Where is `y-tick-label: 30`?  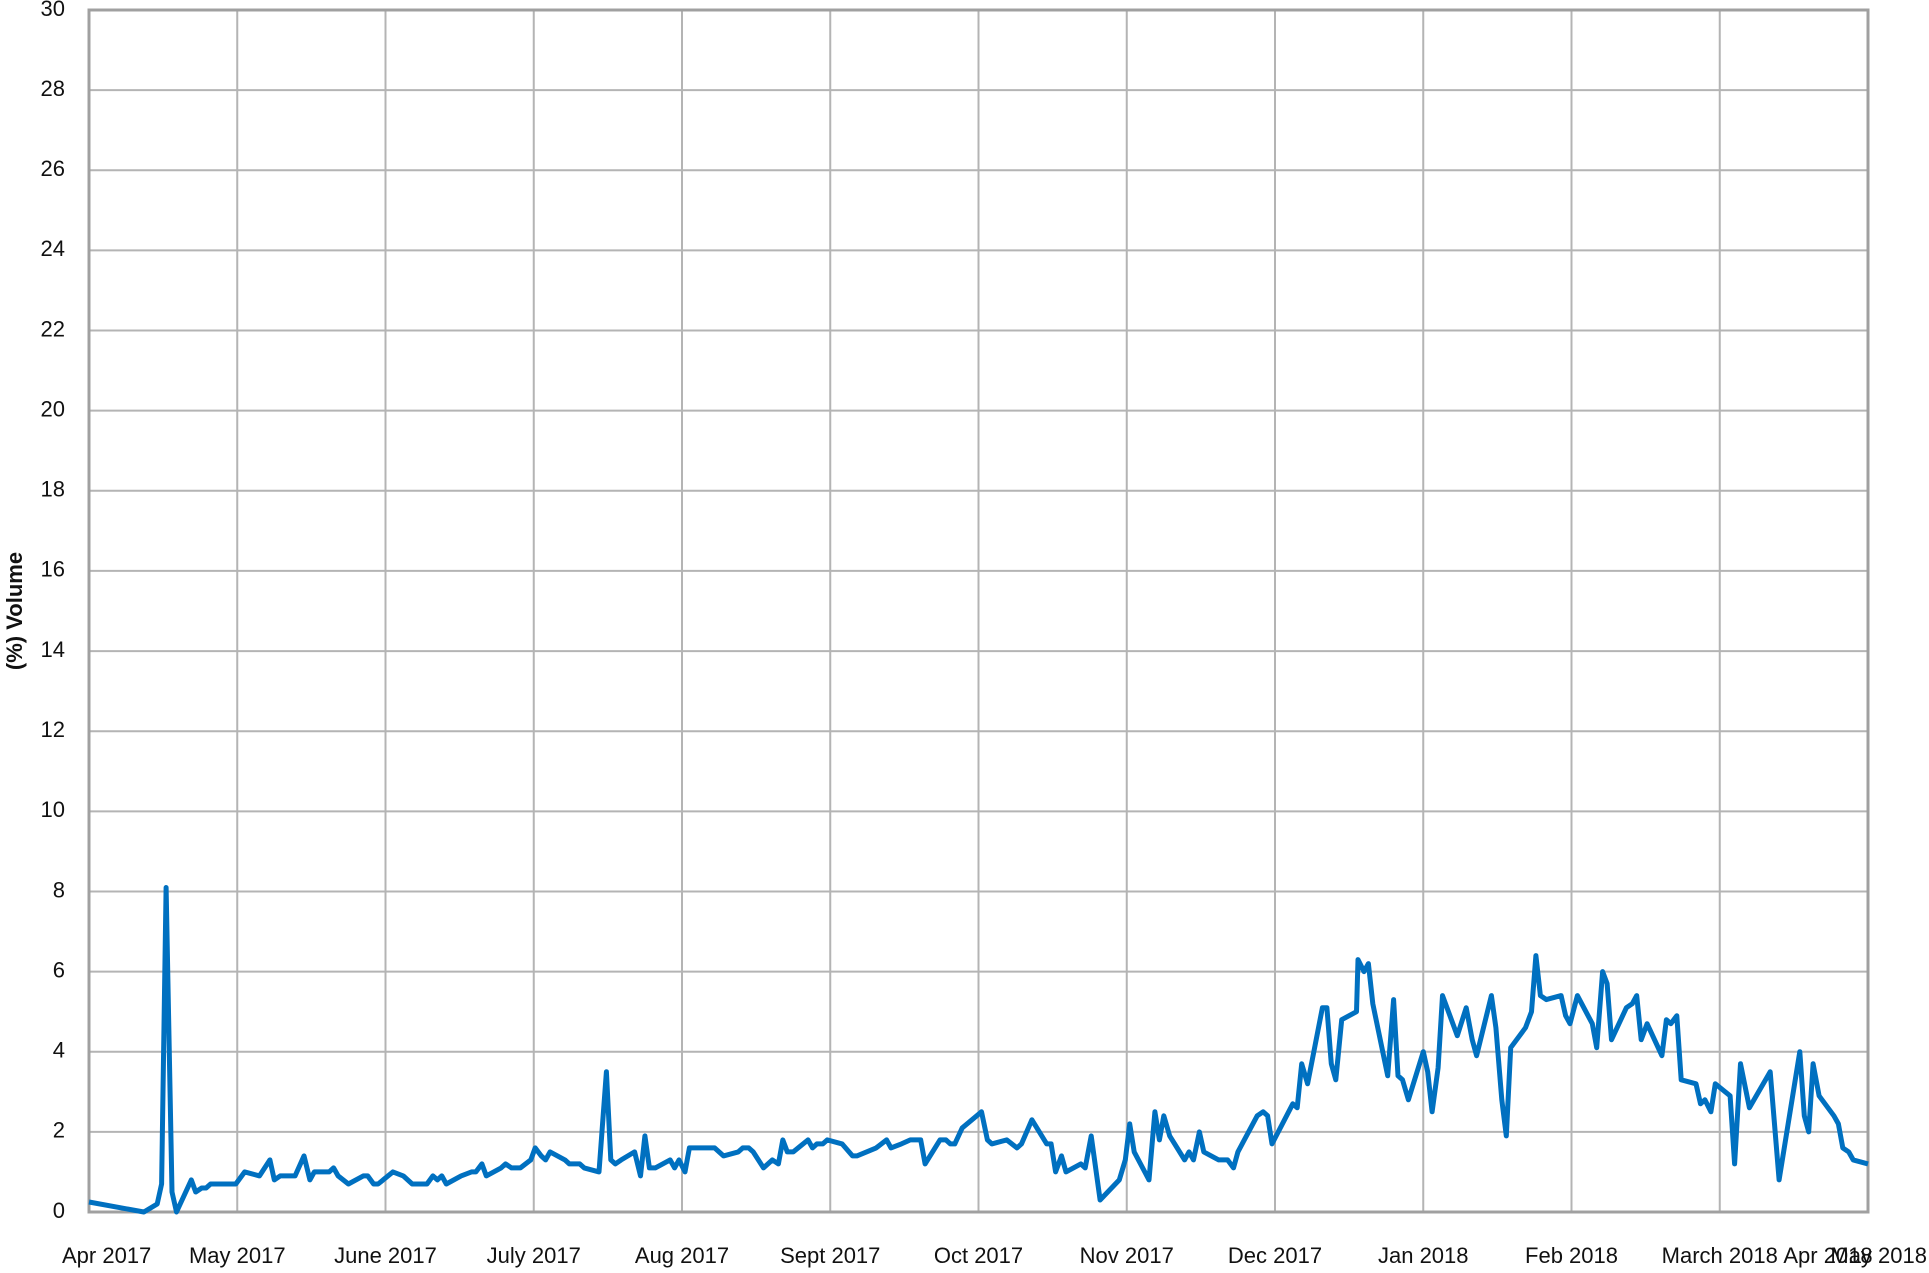
y-tick-label: 30 is located at coordinates (53, 10).